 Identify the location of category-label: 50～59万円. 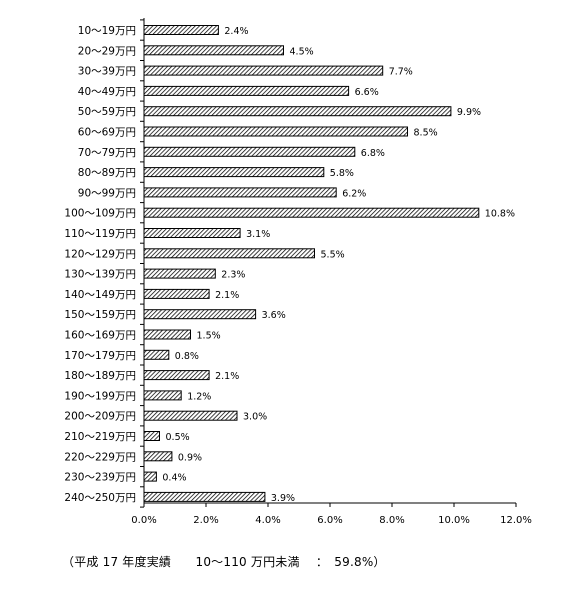
(107, 112).